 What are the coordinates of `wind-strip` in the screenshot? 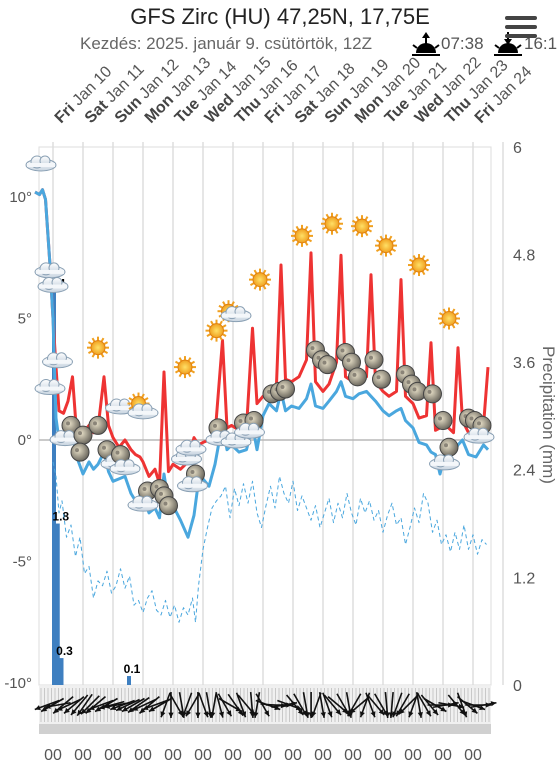 It's located at (265, 710).